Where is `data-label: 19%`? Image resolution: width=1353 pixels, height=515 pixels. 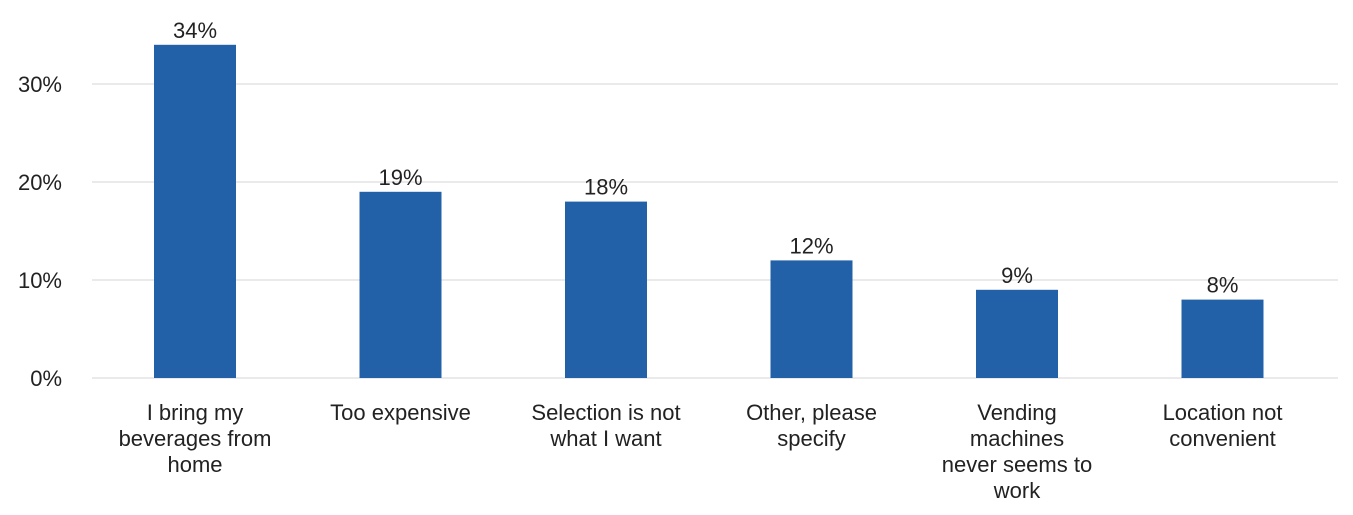
data-label: 19% is located at coordinates (400, 177).